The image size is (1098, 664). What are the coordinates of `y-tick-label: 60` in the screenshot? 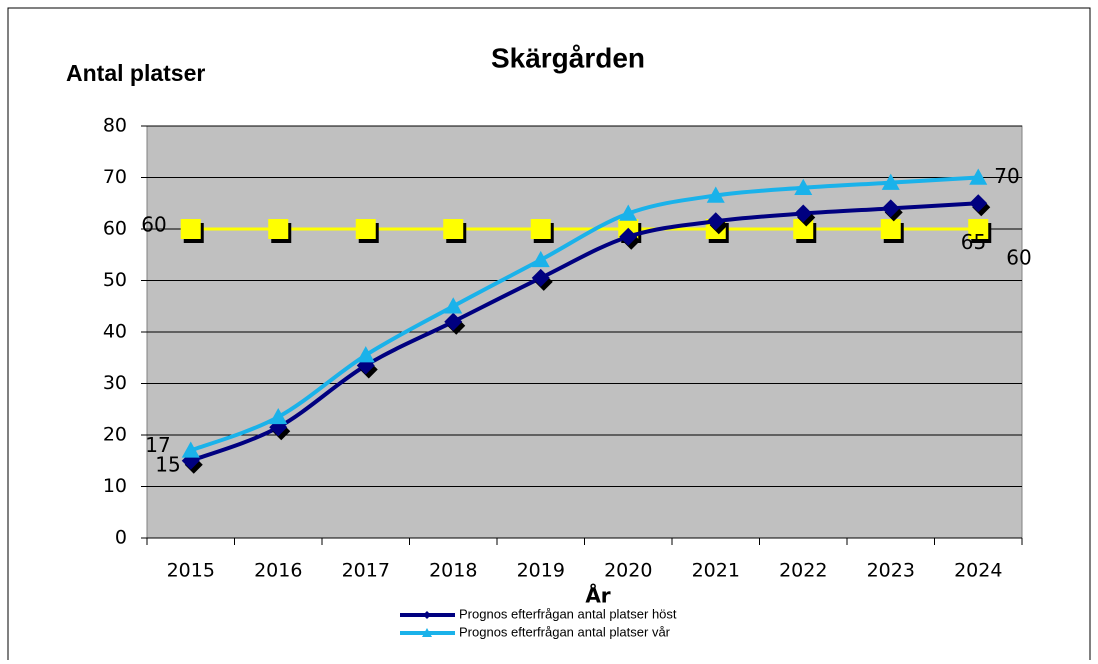 It's located at (115, 229).